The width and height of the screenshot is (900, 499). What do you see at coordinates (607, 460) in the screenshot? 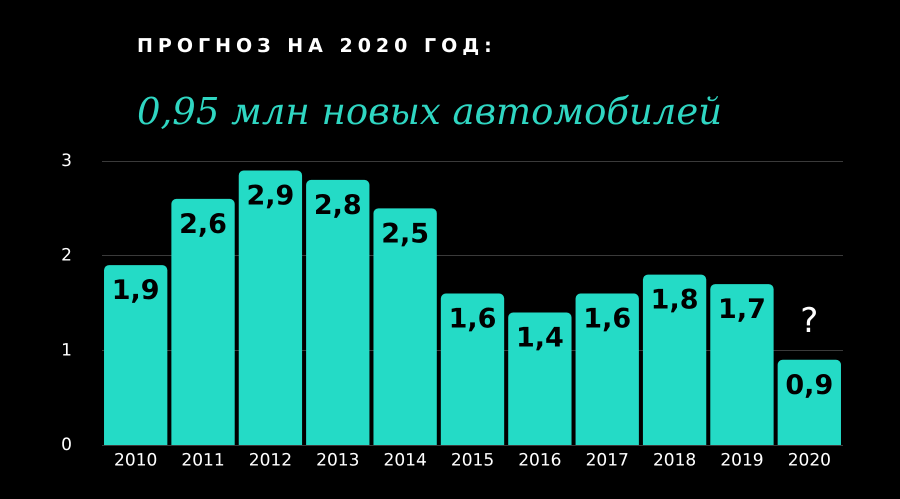
I see `x-tick-label: 2017` at bounding box center [607, 460].